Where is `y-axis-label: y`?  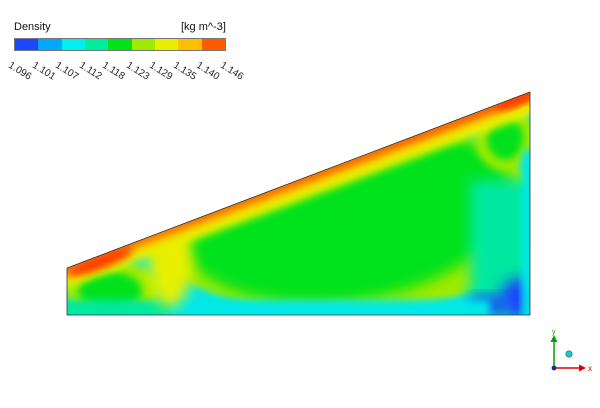 y-axis-label: y is located at coordinates (554, 332).